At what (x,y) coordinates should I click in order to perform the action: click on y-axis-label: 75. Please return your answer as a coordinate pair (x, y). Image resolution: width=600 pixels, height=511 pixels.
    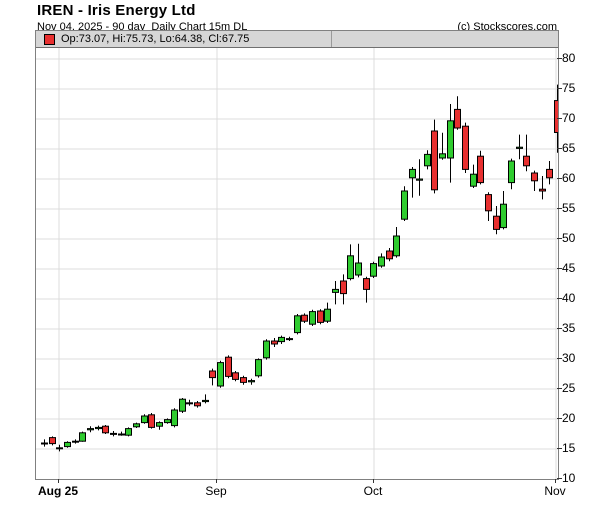
    Looking at the image, I should click on (569, 88).